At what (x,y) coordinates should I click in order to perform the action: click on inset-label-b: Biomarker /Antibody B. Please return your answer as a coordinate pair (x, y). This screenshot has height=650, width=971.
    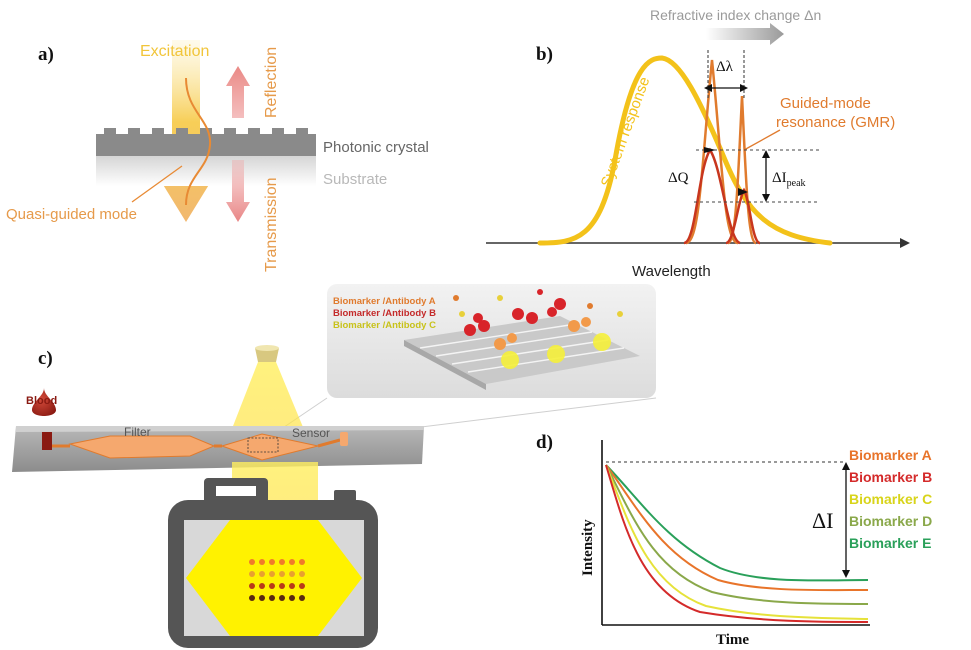
    Looking at the image, I should click on (384, 313).